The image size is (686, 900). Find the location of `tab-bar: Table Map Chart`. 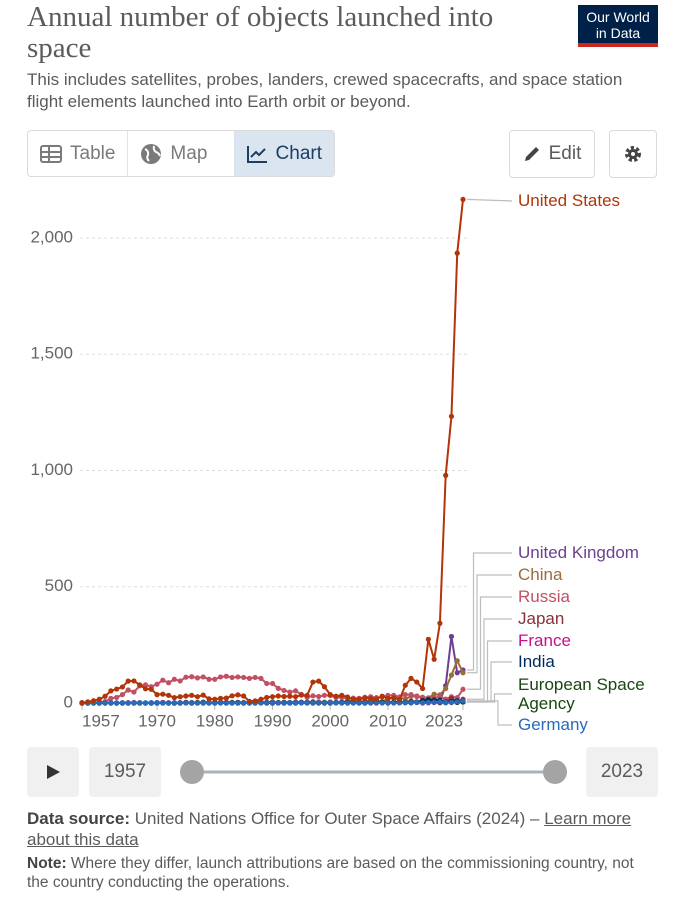

tab-bar: Table Map Chart is located at coordinates (181, 153).